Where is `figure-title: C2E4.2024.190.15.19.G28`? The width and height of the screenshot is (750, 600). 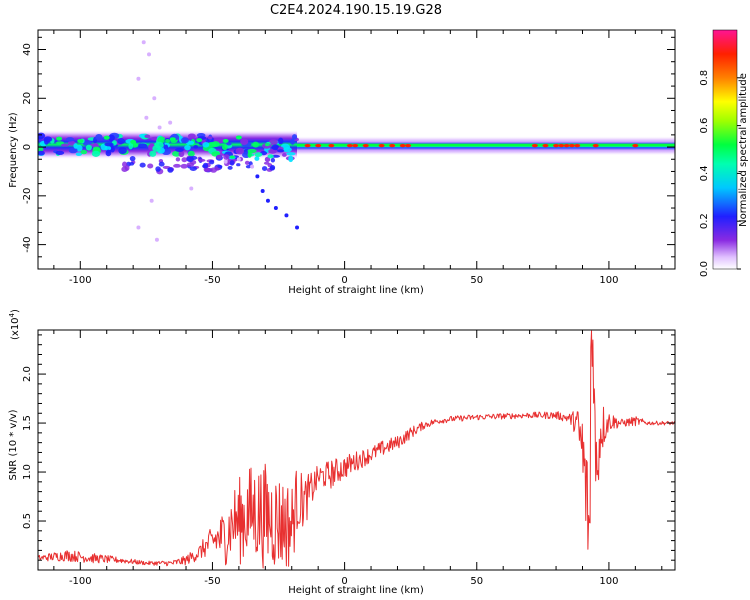 figure-title: C2E4.2024.190.15.19.G28 is located at coordinates (356, 10).